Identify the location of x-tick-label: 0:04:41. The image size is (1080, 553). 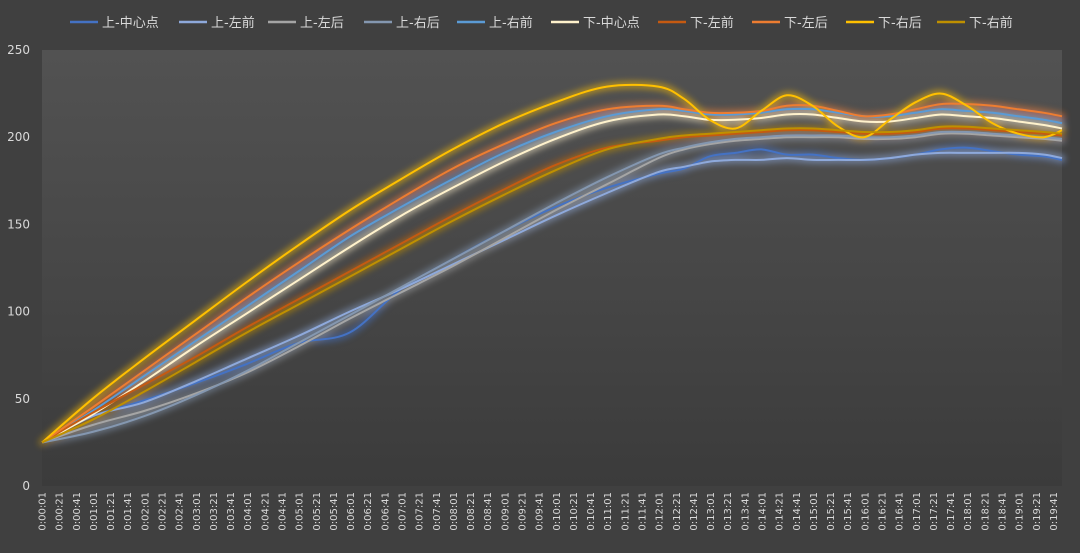
(283, 511).